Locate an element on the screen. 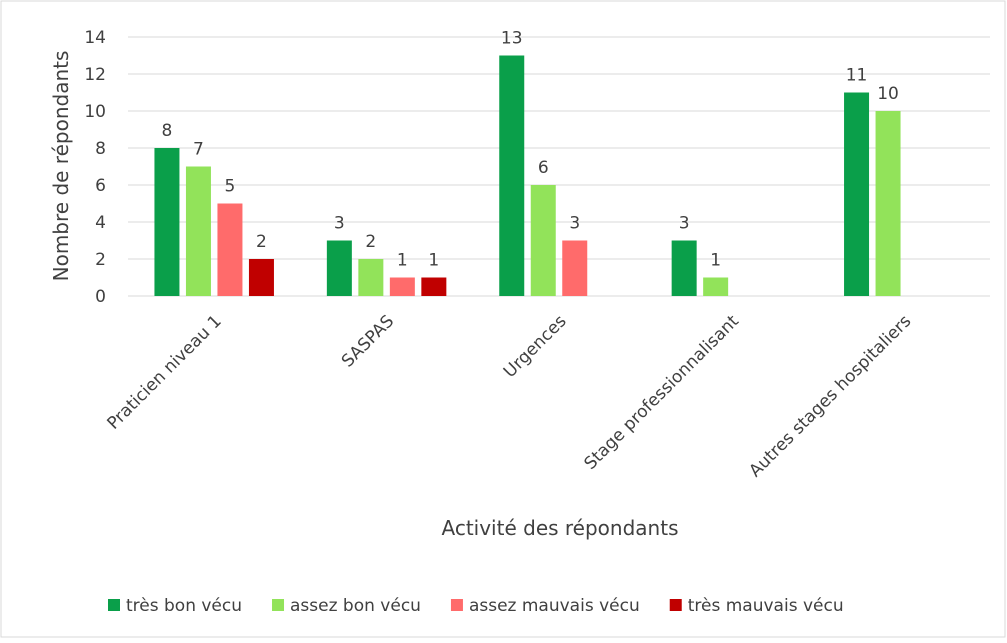  data-label: 5 is located at coordinates (230, 187).